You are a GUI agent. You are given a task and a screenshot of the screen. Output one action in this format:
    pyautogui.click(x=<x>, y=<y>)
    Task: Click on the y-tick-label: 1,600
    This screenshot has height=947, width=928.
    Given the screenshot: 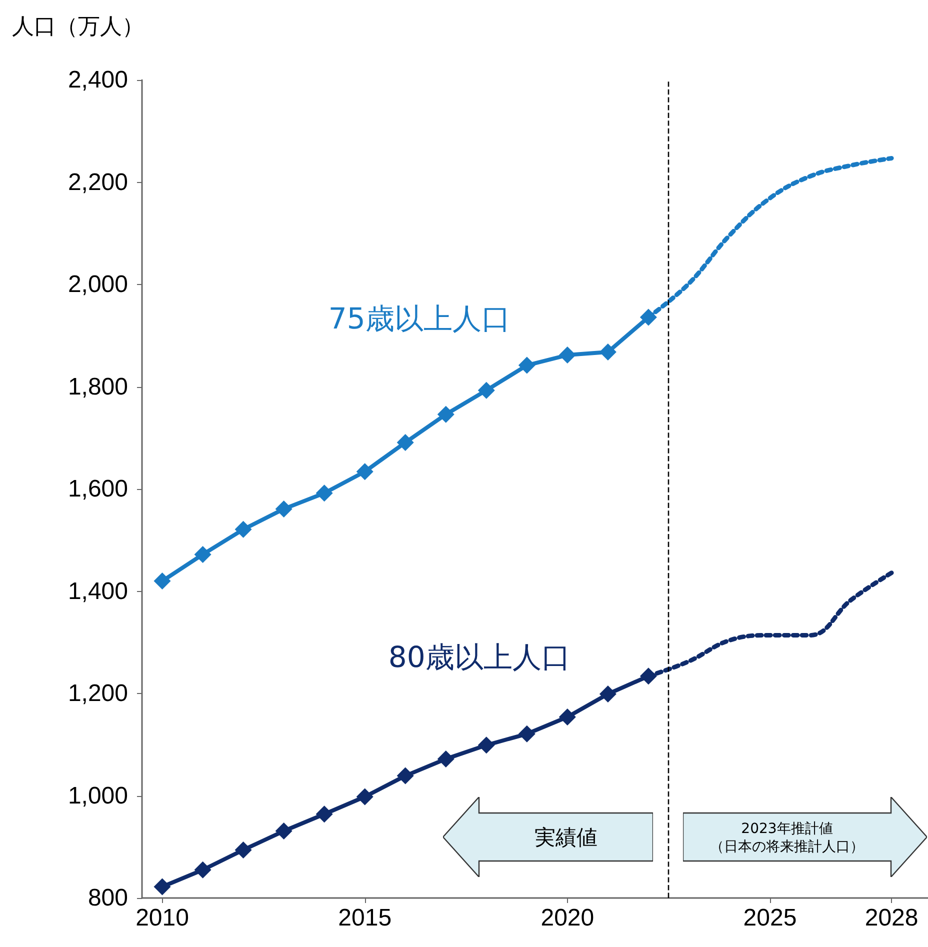 What is the action you would take?
    pyautogui.click(x=98, y=489)
    